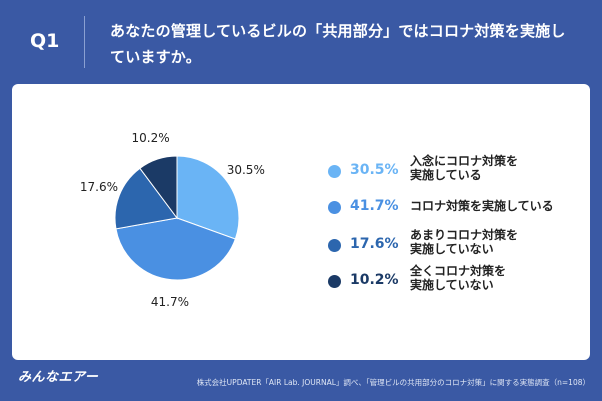 The width and height of the screenshot is (602, 401). What do you see at coordinates (446, 175) in the screenshot?
I see `legend-label-line: 実施している` at bounding box center [446, 175].